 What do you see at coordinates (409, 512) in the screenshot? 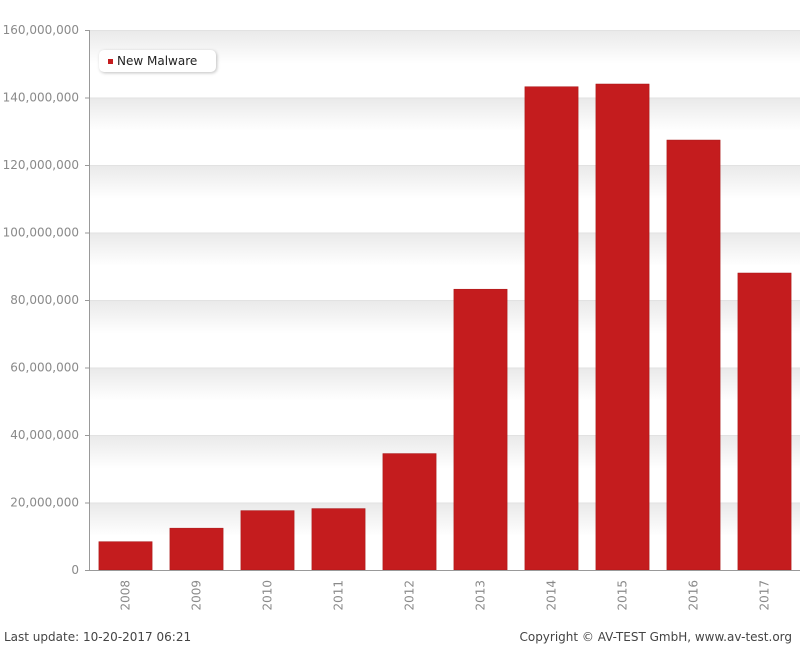
I see `bar-2012` at bounding box center [409, 512].